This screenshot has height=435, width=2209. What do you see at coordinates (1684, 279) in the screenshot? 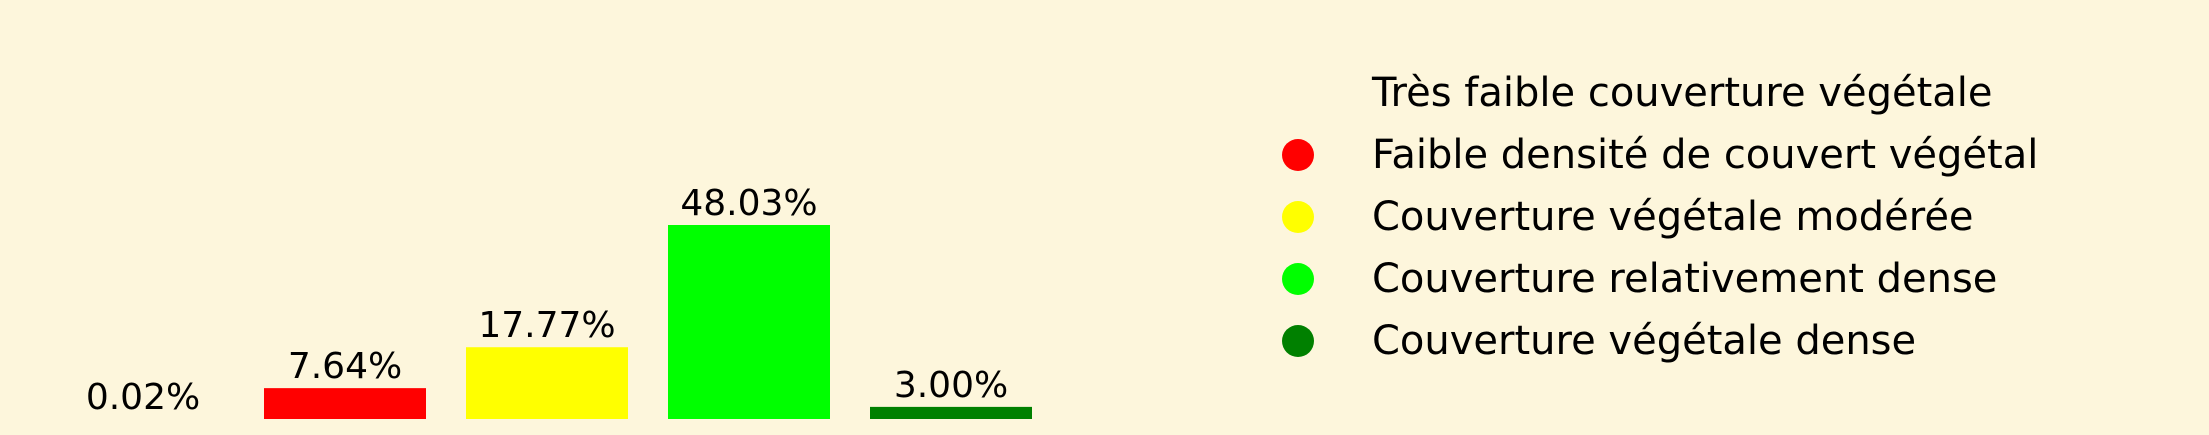
I see `legend-label-4: Couverture relativement dense` at bounding box center [1684, 279].